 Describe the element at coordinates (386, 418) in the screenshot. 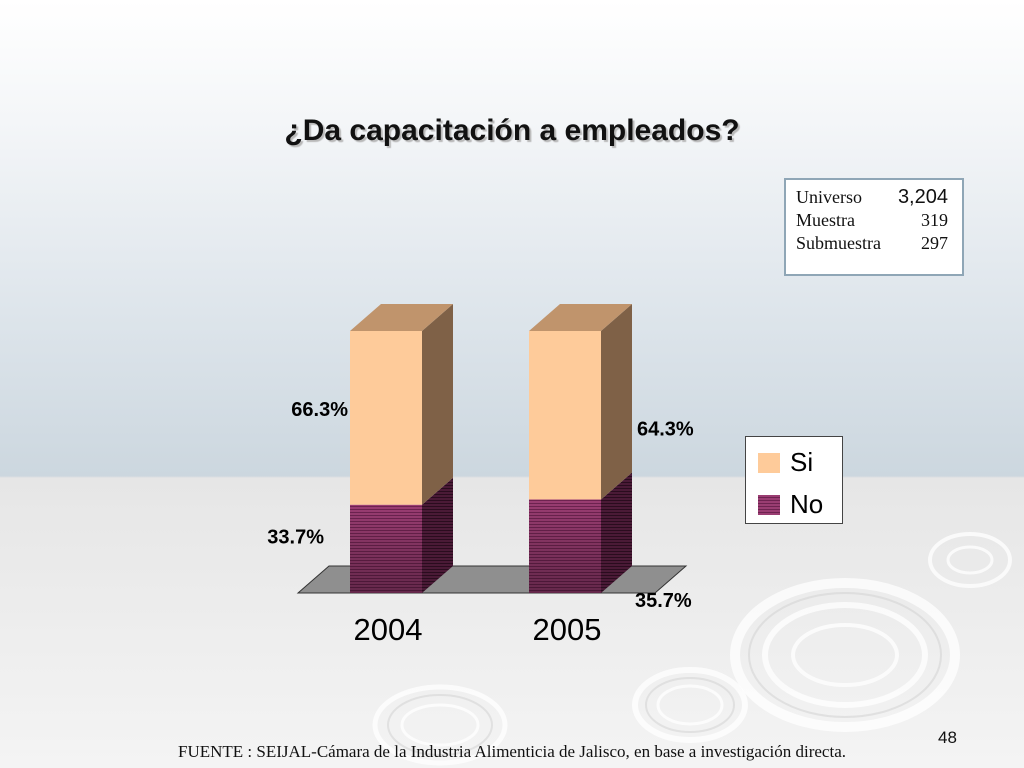

I see `bar-si-2004` at that location.